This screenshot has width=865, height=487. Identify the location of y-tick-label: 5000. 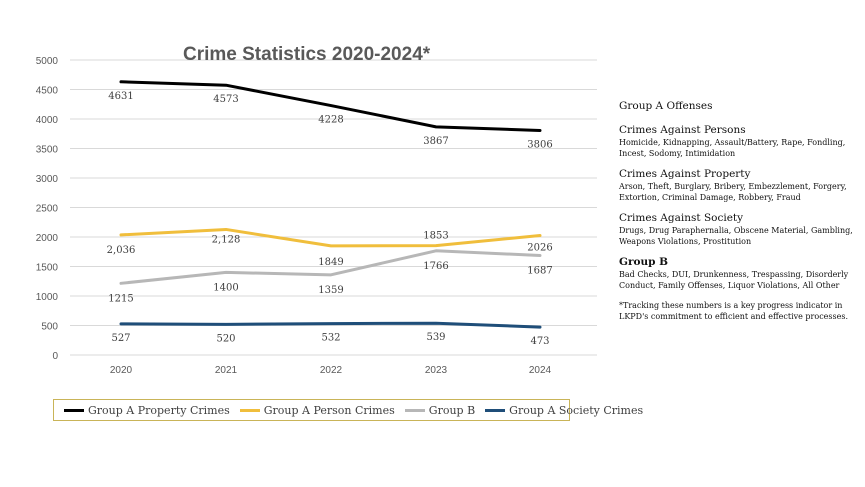
(47, 61).